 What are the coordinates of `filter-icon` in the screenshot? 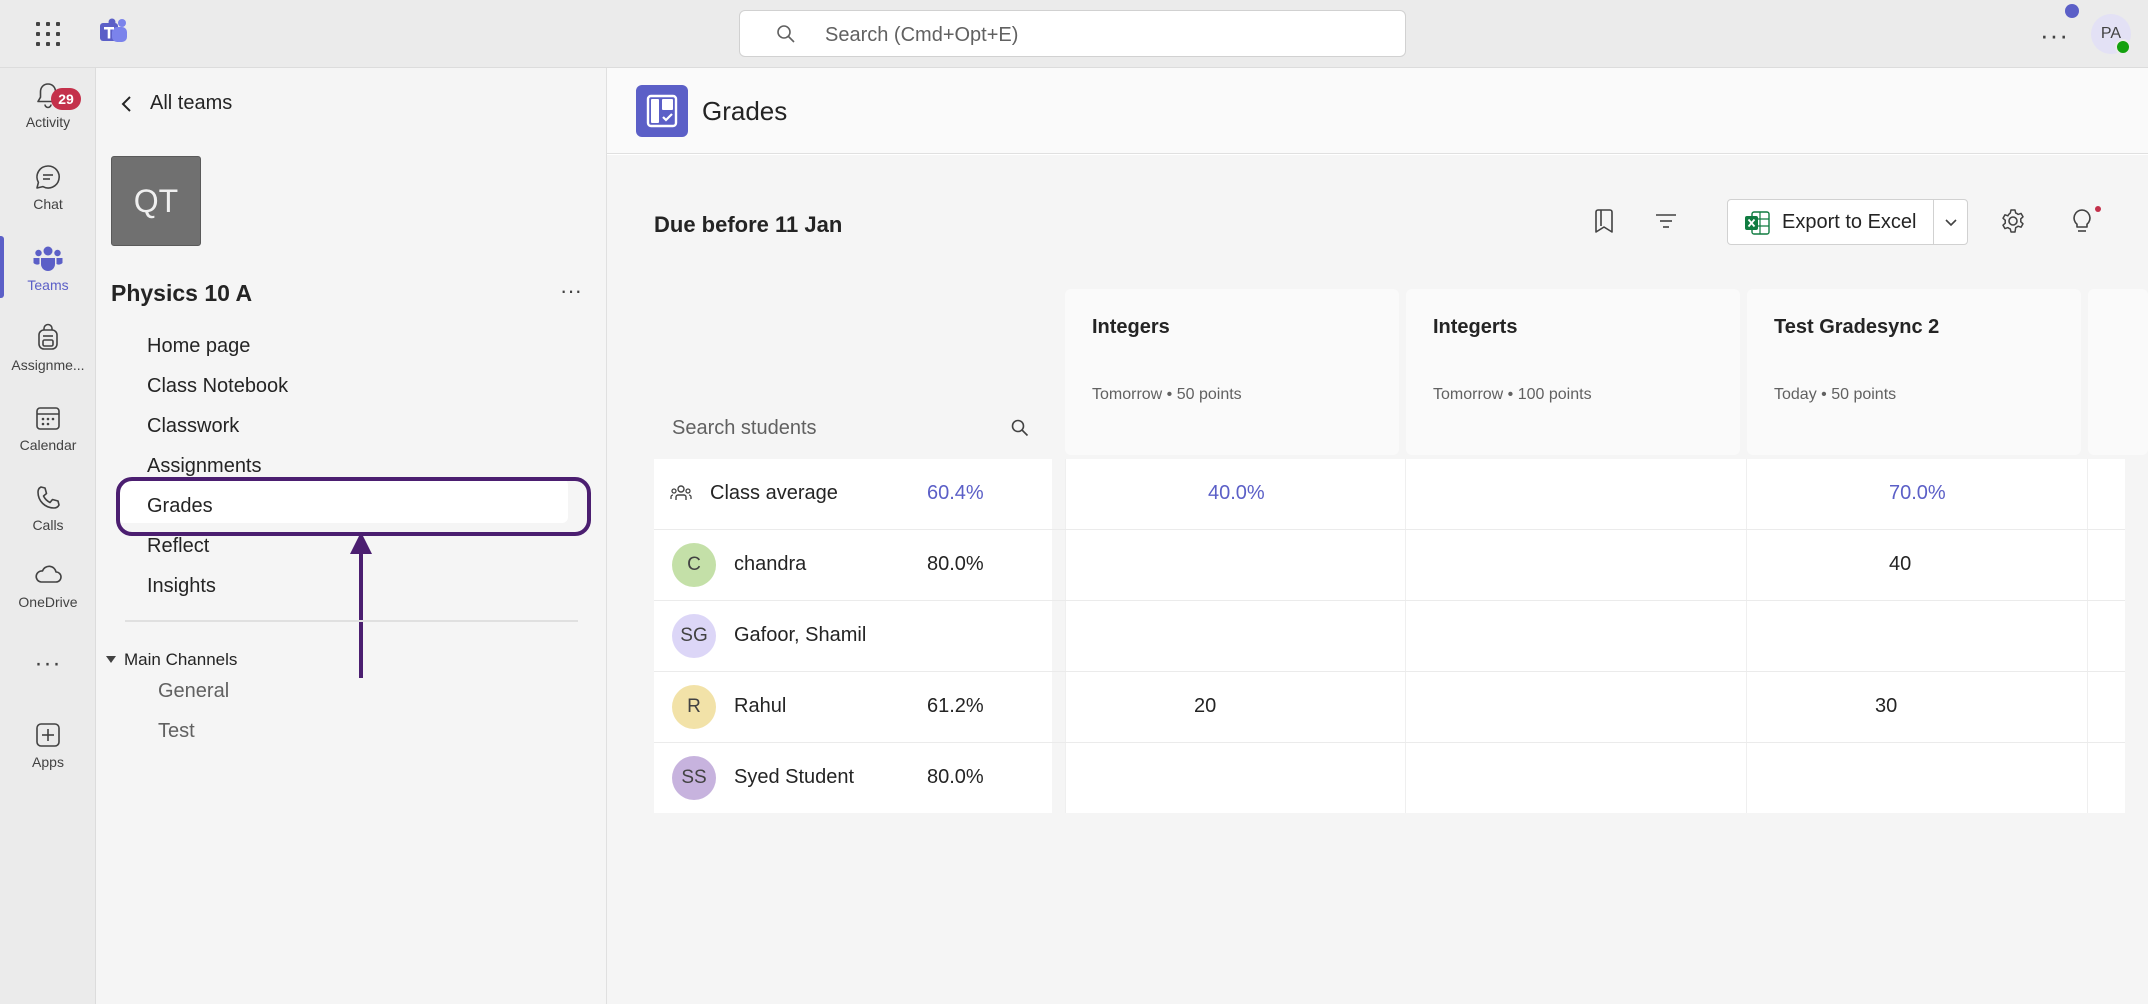 It's located at (1666, 221).